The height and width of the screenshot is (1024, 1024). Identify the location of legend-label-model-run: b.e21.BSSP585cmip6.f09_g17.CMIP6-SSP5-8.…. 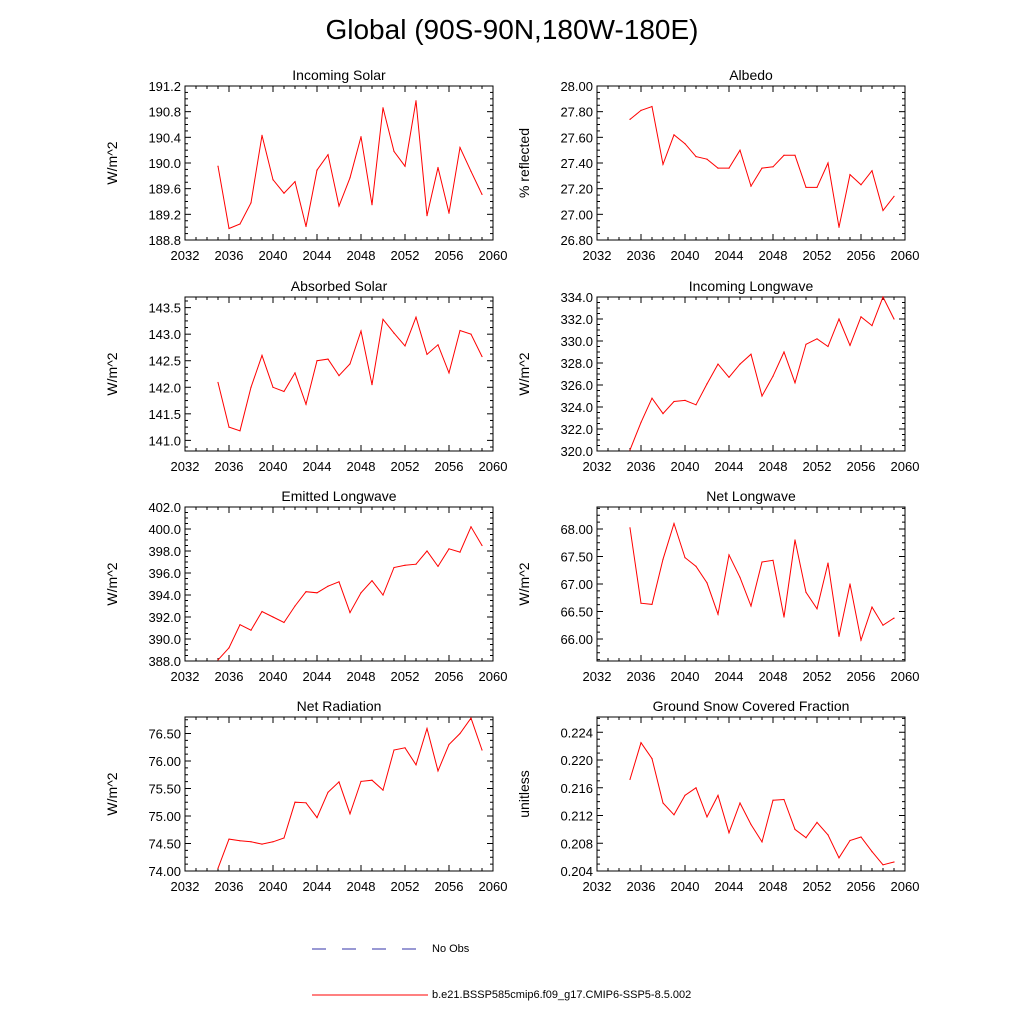
(562, 995).